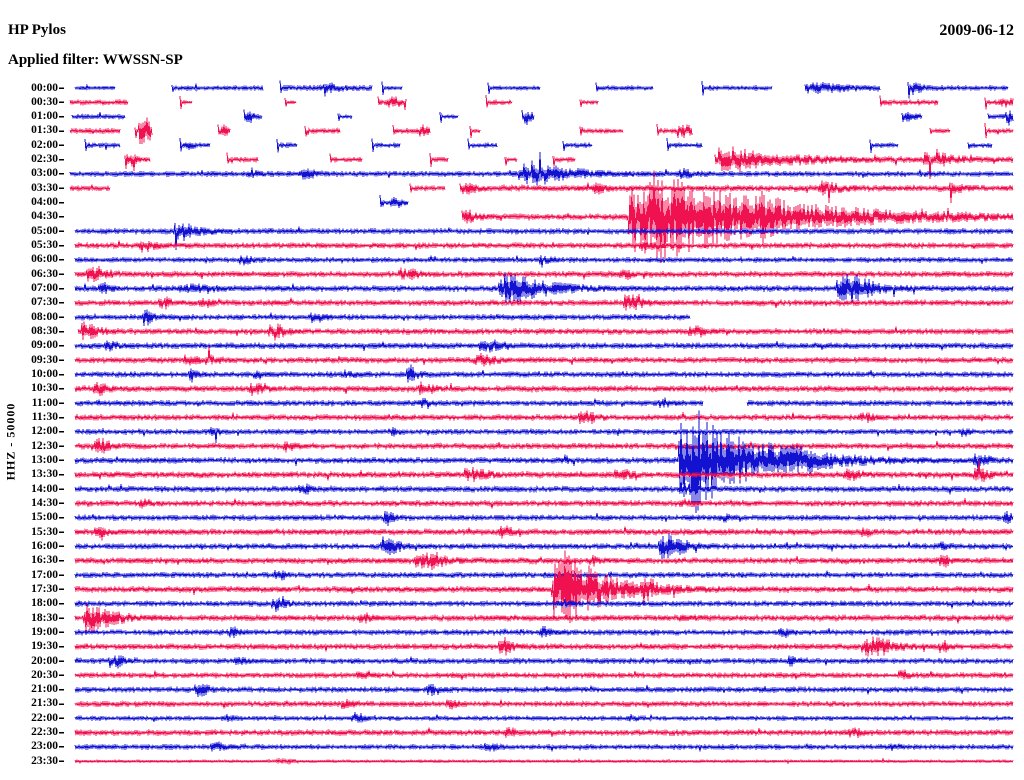 Image resolution: width=1024 pixels, height=780 pixels. I want to click on time-label: 11:30, so click(44, 416).